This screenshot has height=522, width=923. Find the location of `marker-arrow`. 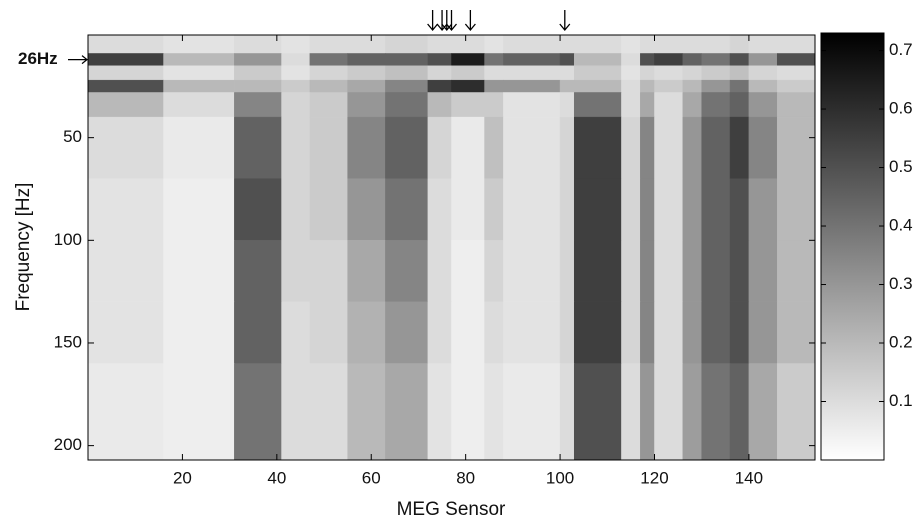

marker-arrow is located at coordinates (470, 21).